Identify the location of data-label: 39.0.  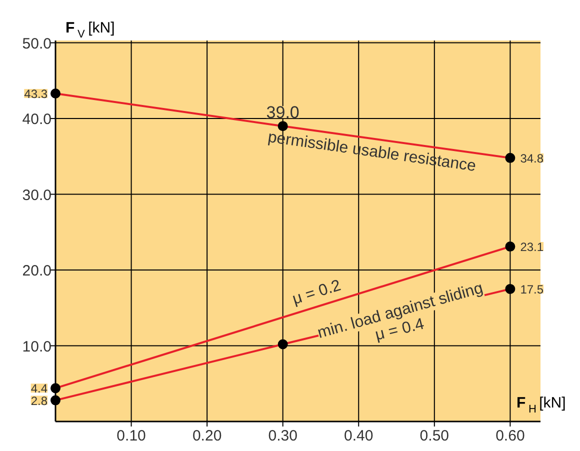
(283, 112).